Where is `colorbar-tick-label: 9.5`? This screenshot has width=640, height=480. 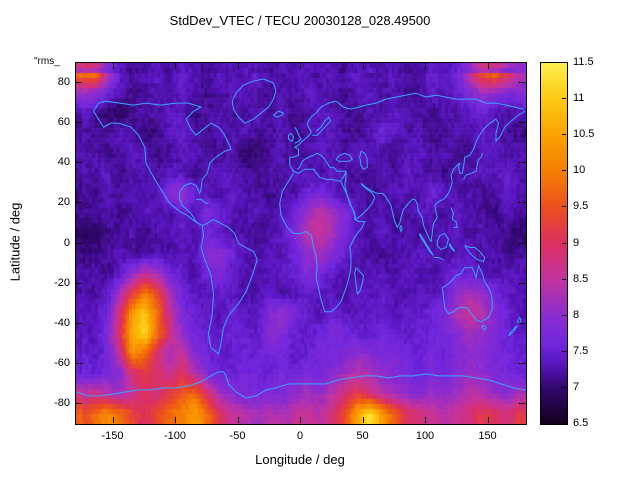 colorbar-tick-label: 9.5 is located at coordinates (581, 206).